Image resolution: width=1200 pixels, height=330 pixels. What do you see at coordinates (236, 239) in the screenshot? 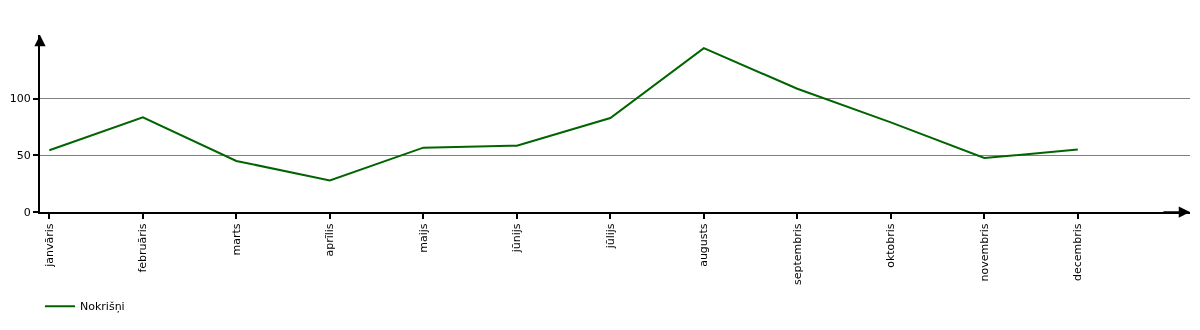
I see `x-tick-label: marts` at bounding box center [236, 239].